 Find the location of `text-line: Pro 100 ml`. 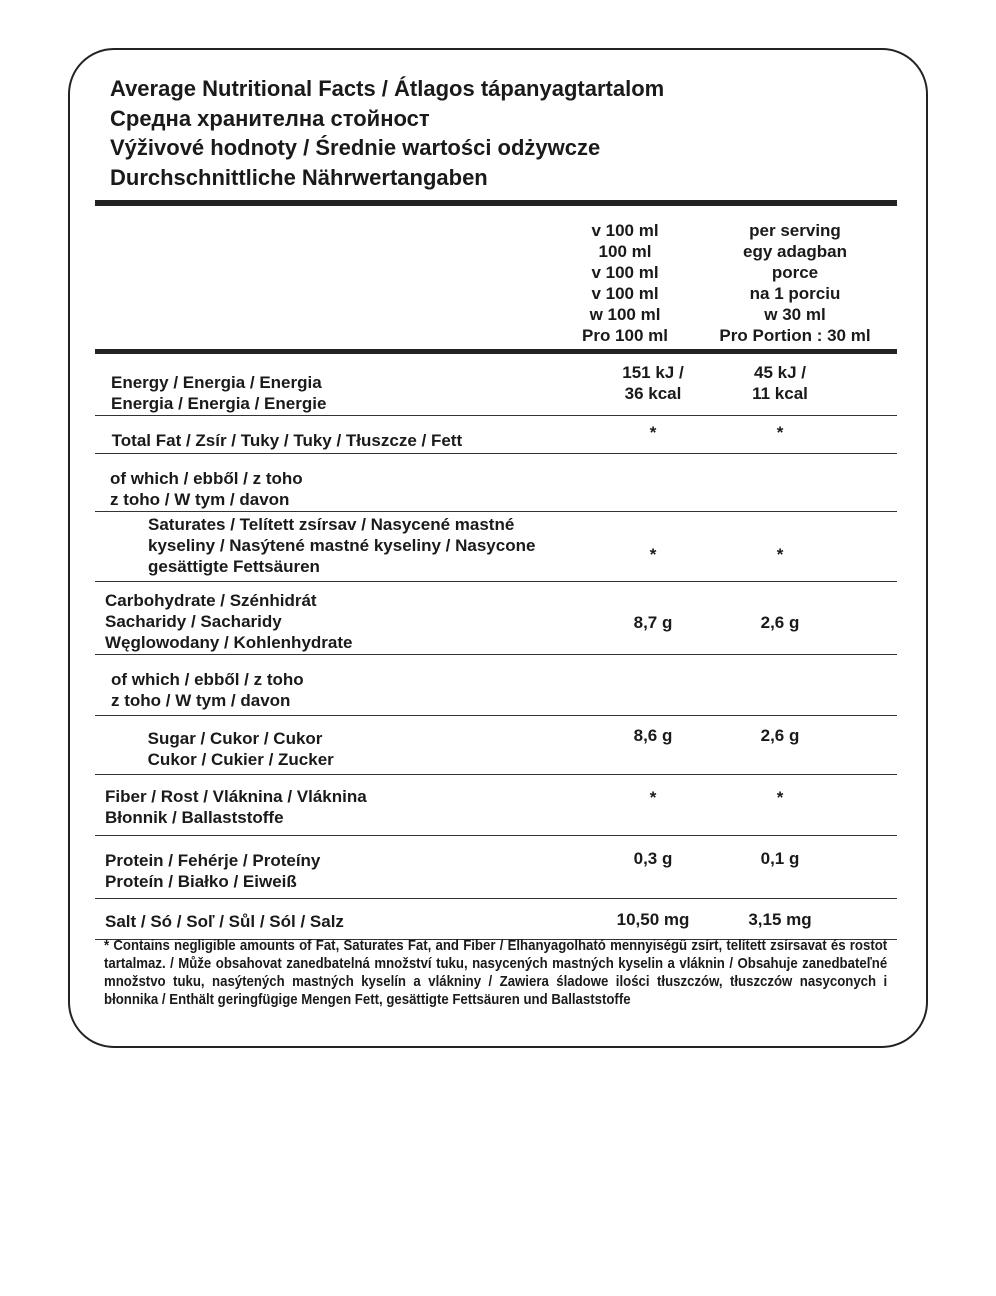

text-line: Pro 100 ml is located at coordinates (625, 335).